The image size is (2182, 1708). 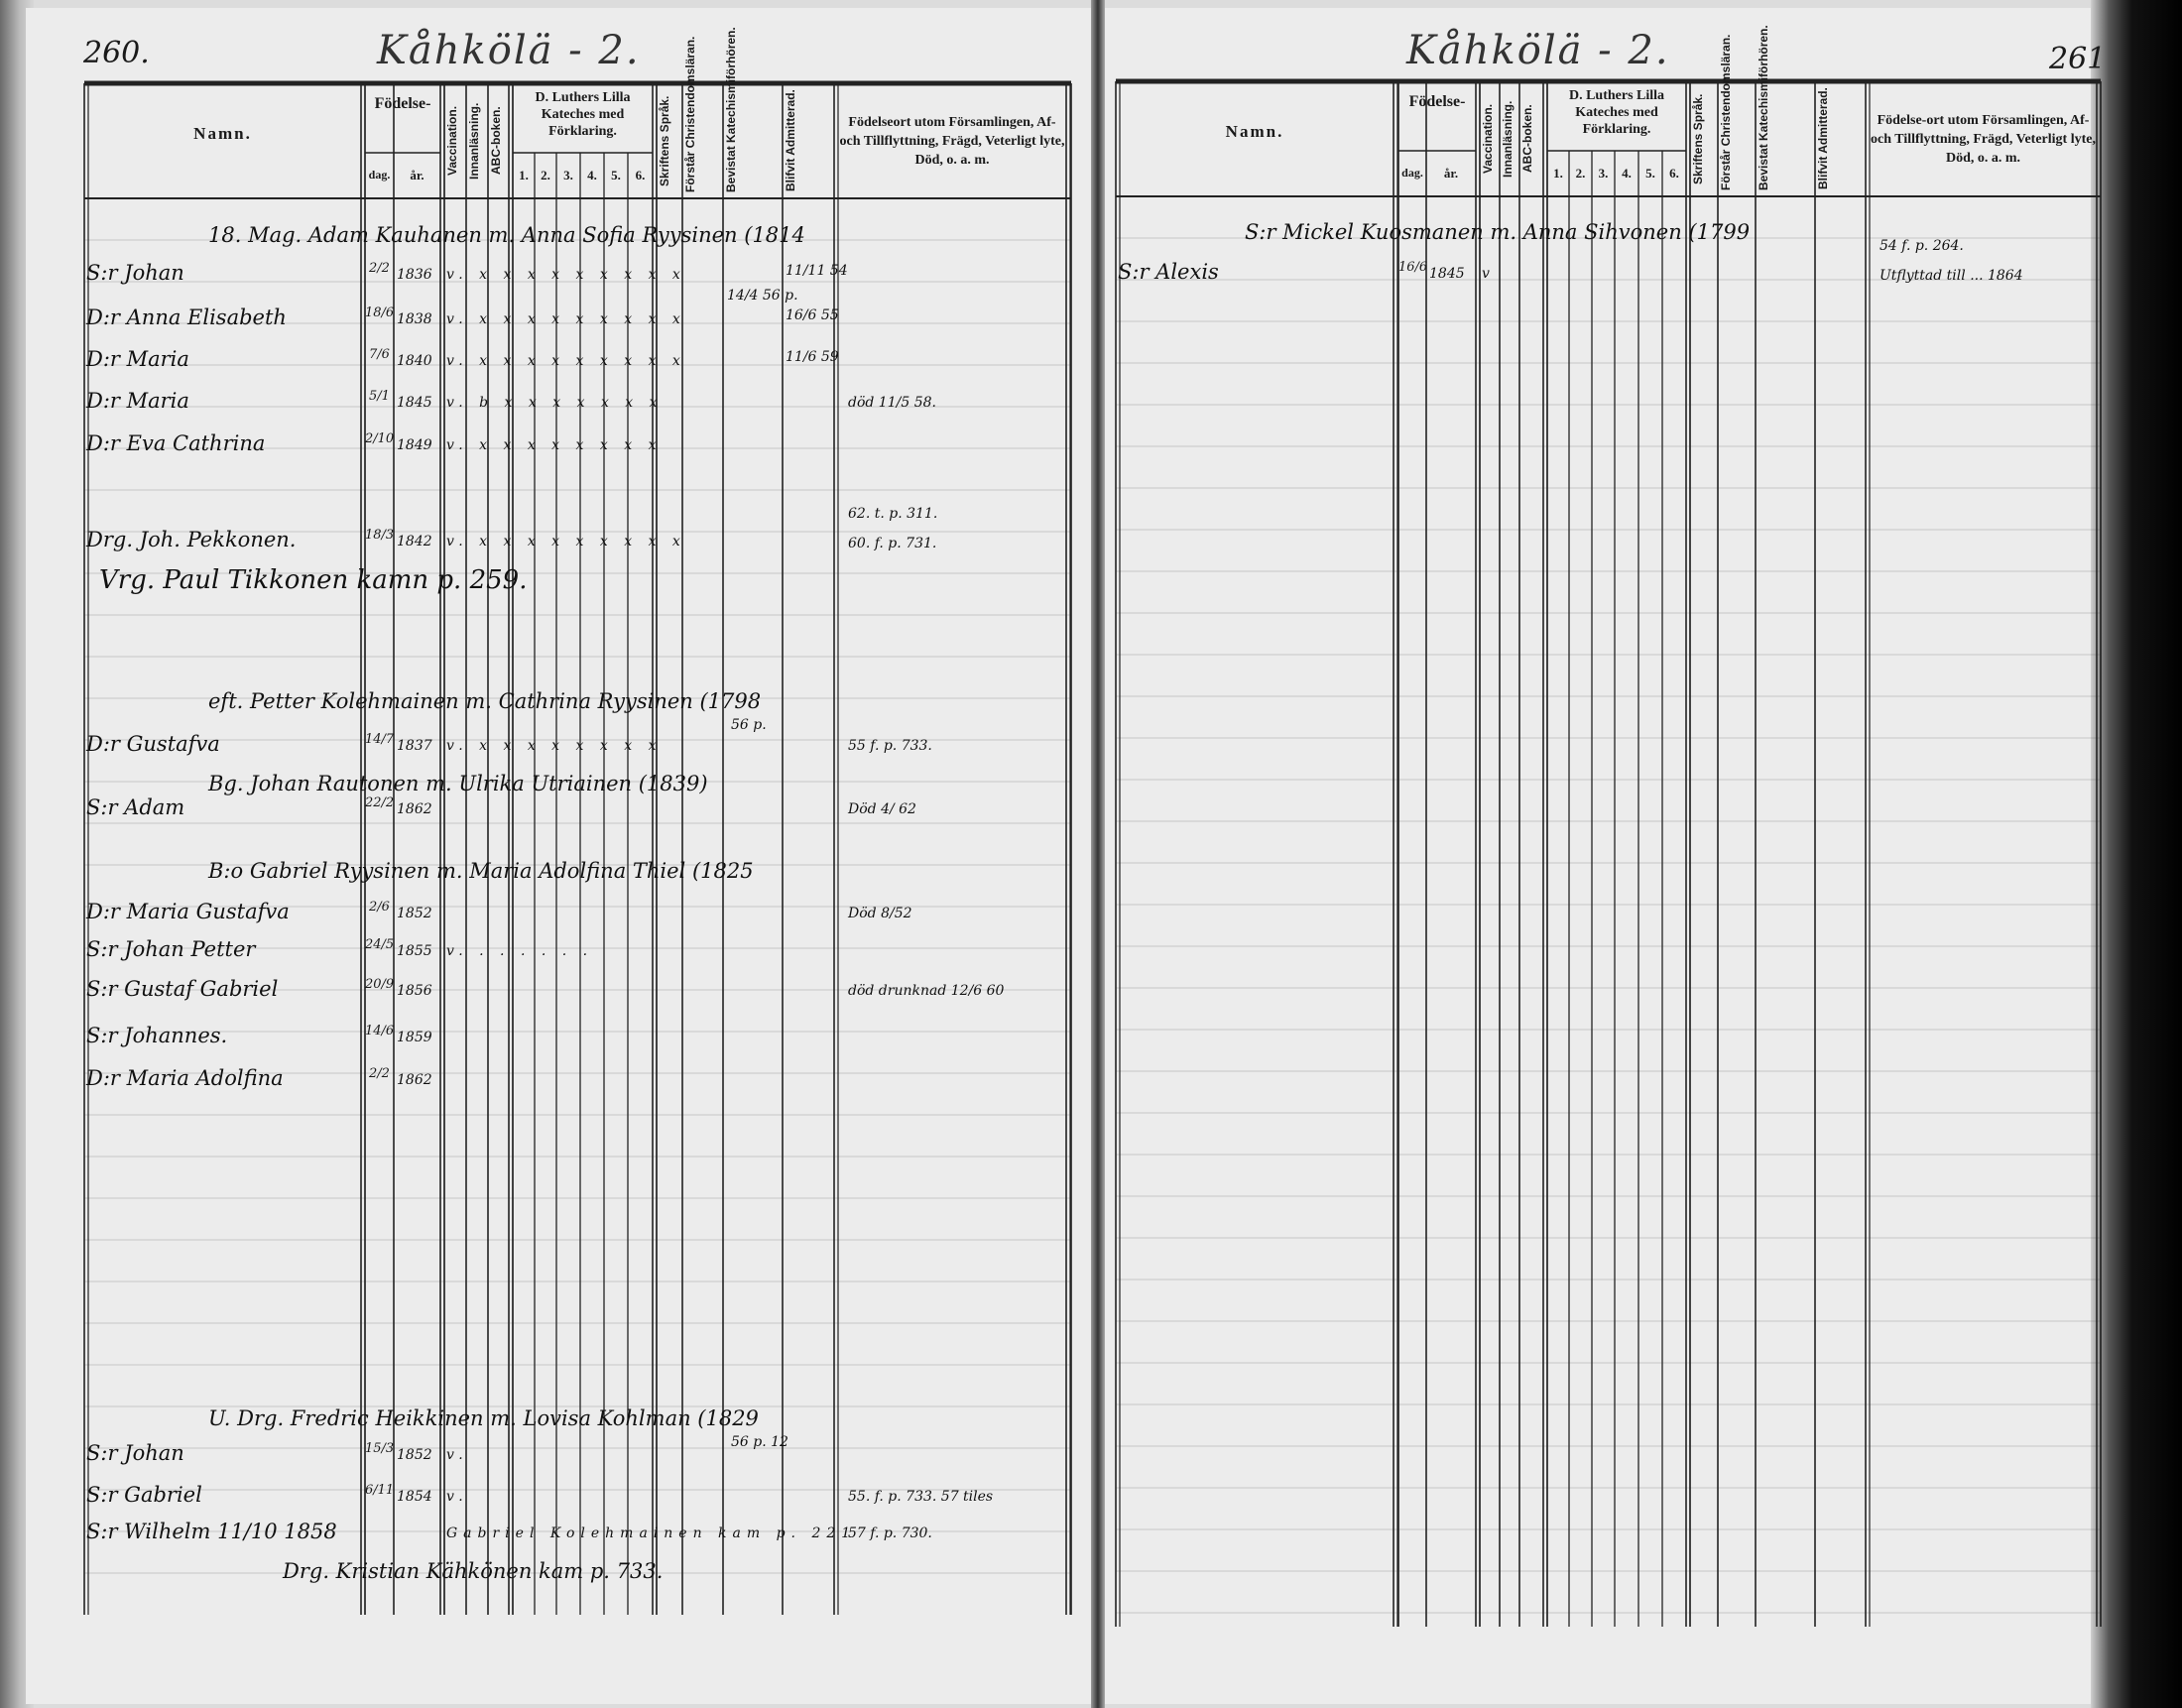 What do you see at coordinates (893, 514) in the screenshot?
I see `remark: 62. t. p. 311.` at bounding box center [893, 514].